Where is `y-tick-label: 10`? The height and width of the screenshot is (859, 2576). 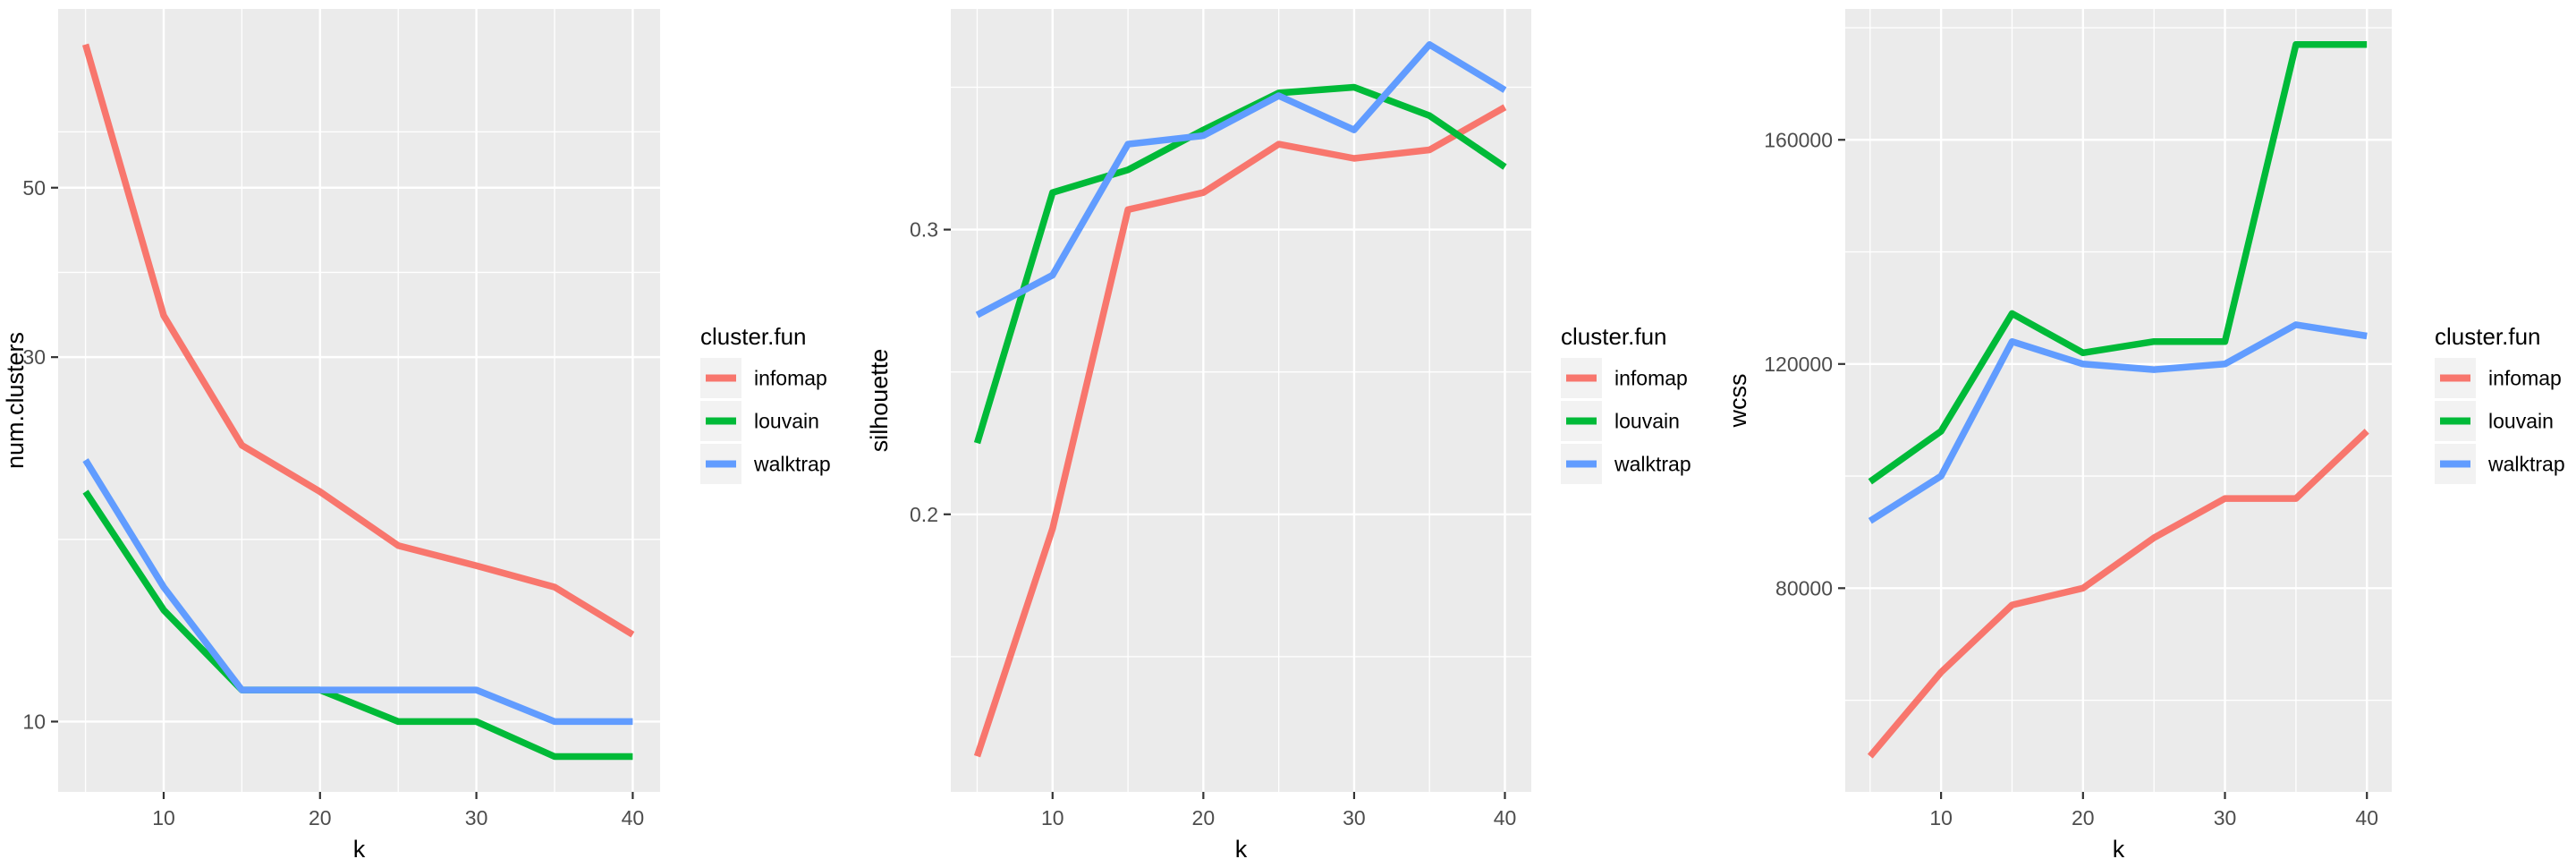 y-tick-label: 10 is located at coordinates (34, 721).